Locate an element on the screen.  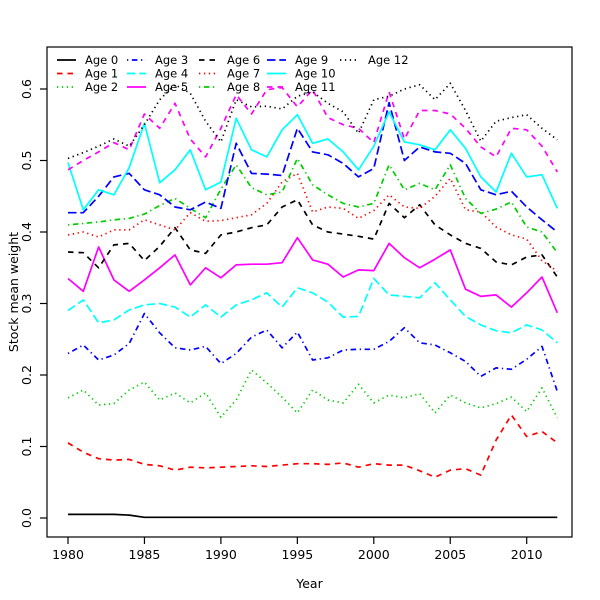
legend-item-age-1: Age 1 is located at coordinates (87, 74).